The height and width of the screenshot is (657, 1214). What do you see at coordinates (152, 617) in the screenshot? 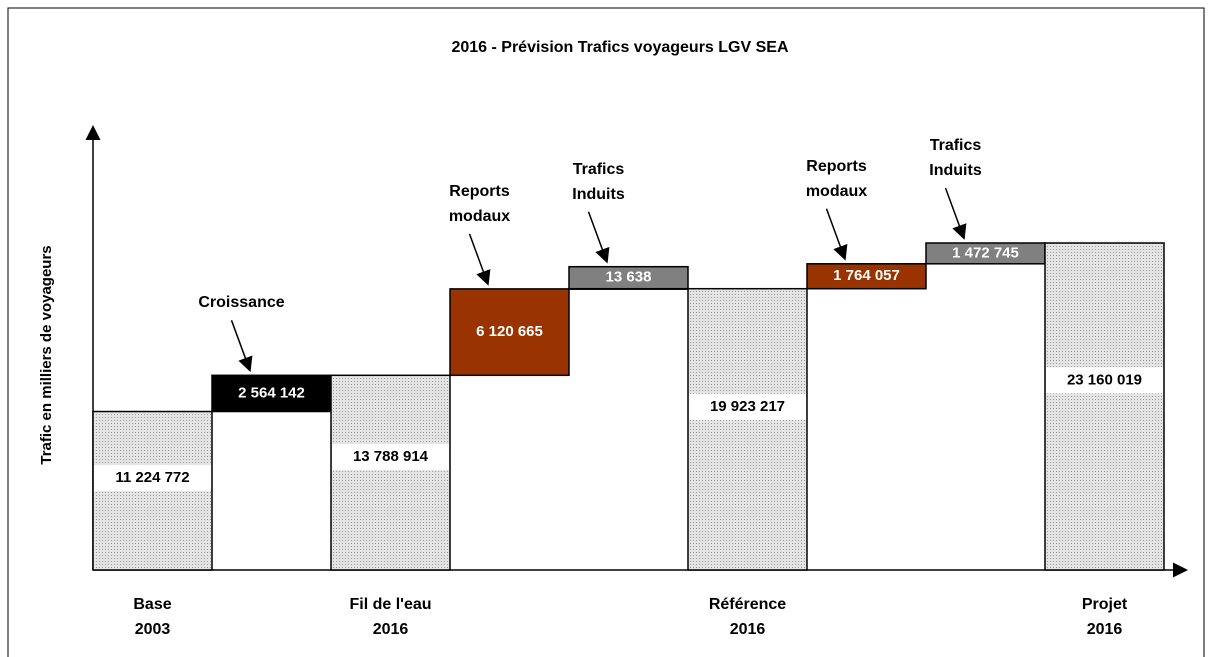
I see `x-tick-label: Base 2003` at bounding box center [152, 617].